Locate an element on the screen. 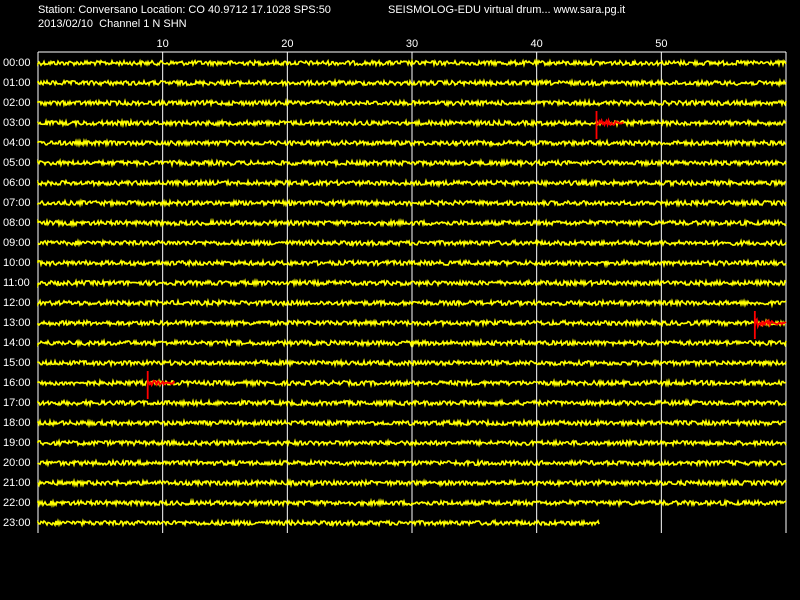 The width and height of the screenshot is (800, 600). hour-label: 16:00 is located at coordinates (17, 383).